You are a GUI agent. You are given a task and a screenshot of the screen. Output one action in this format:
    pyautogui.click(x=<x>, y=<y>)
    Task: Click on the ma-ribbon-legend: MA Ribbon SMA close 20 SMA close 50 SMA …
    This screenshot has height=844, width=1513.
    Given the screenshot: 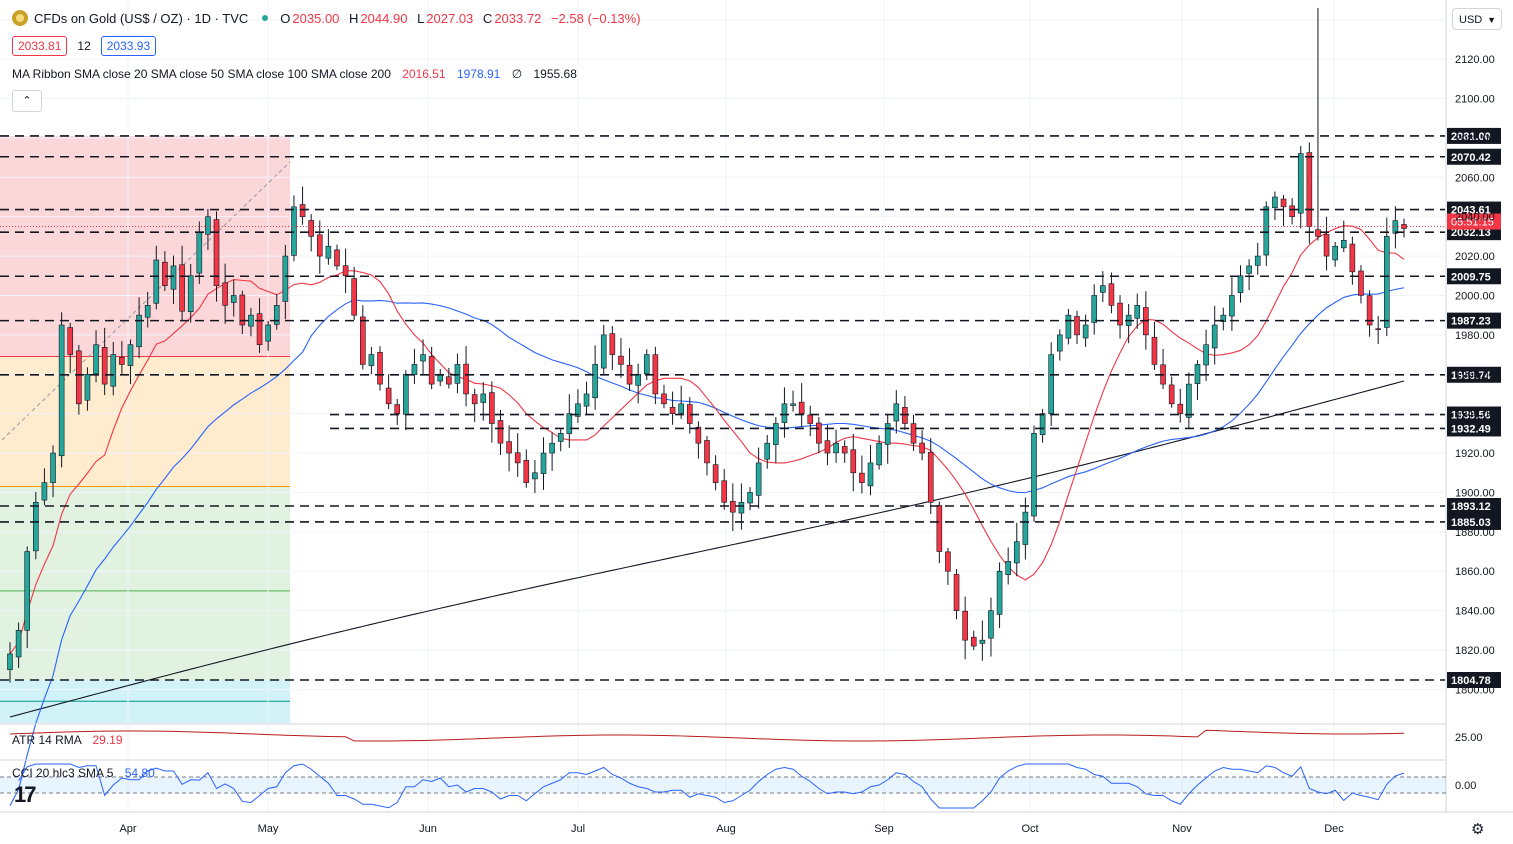 What is the action you would take?
    pyautogui.click(x=294, y=74)
    